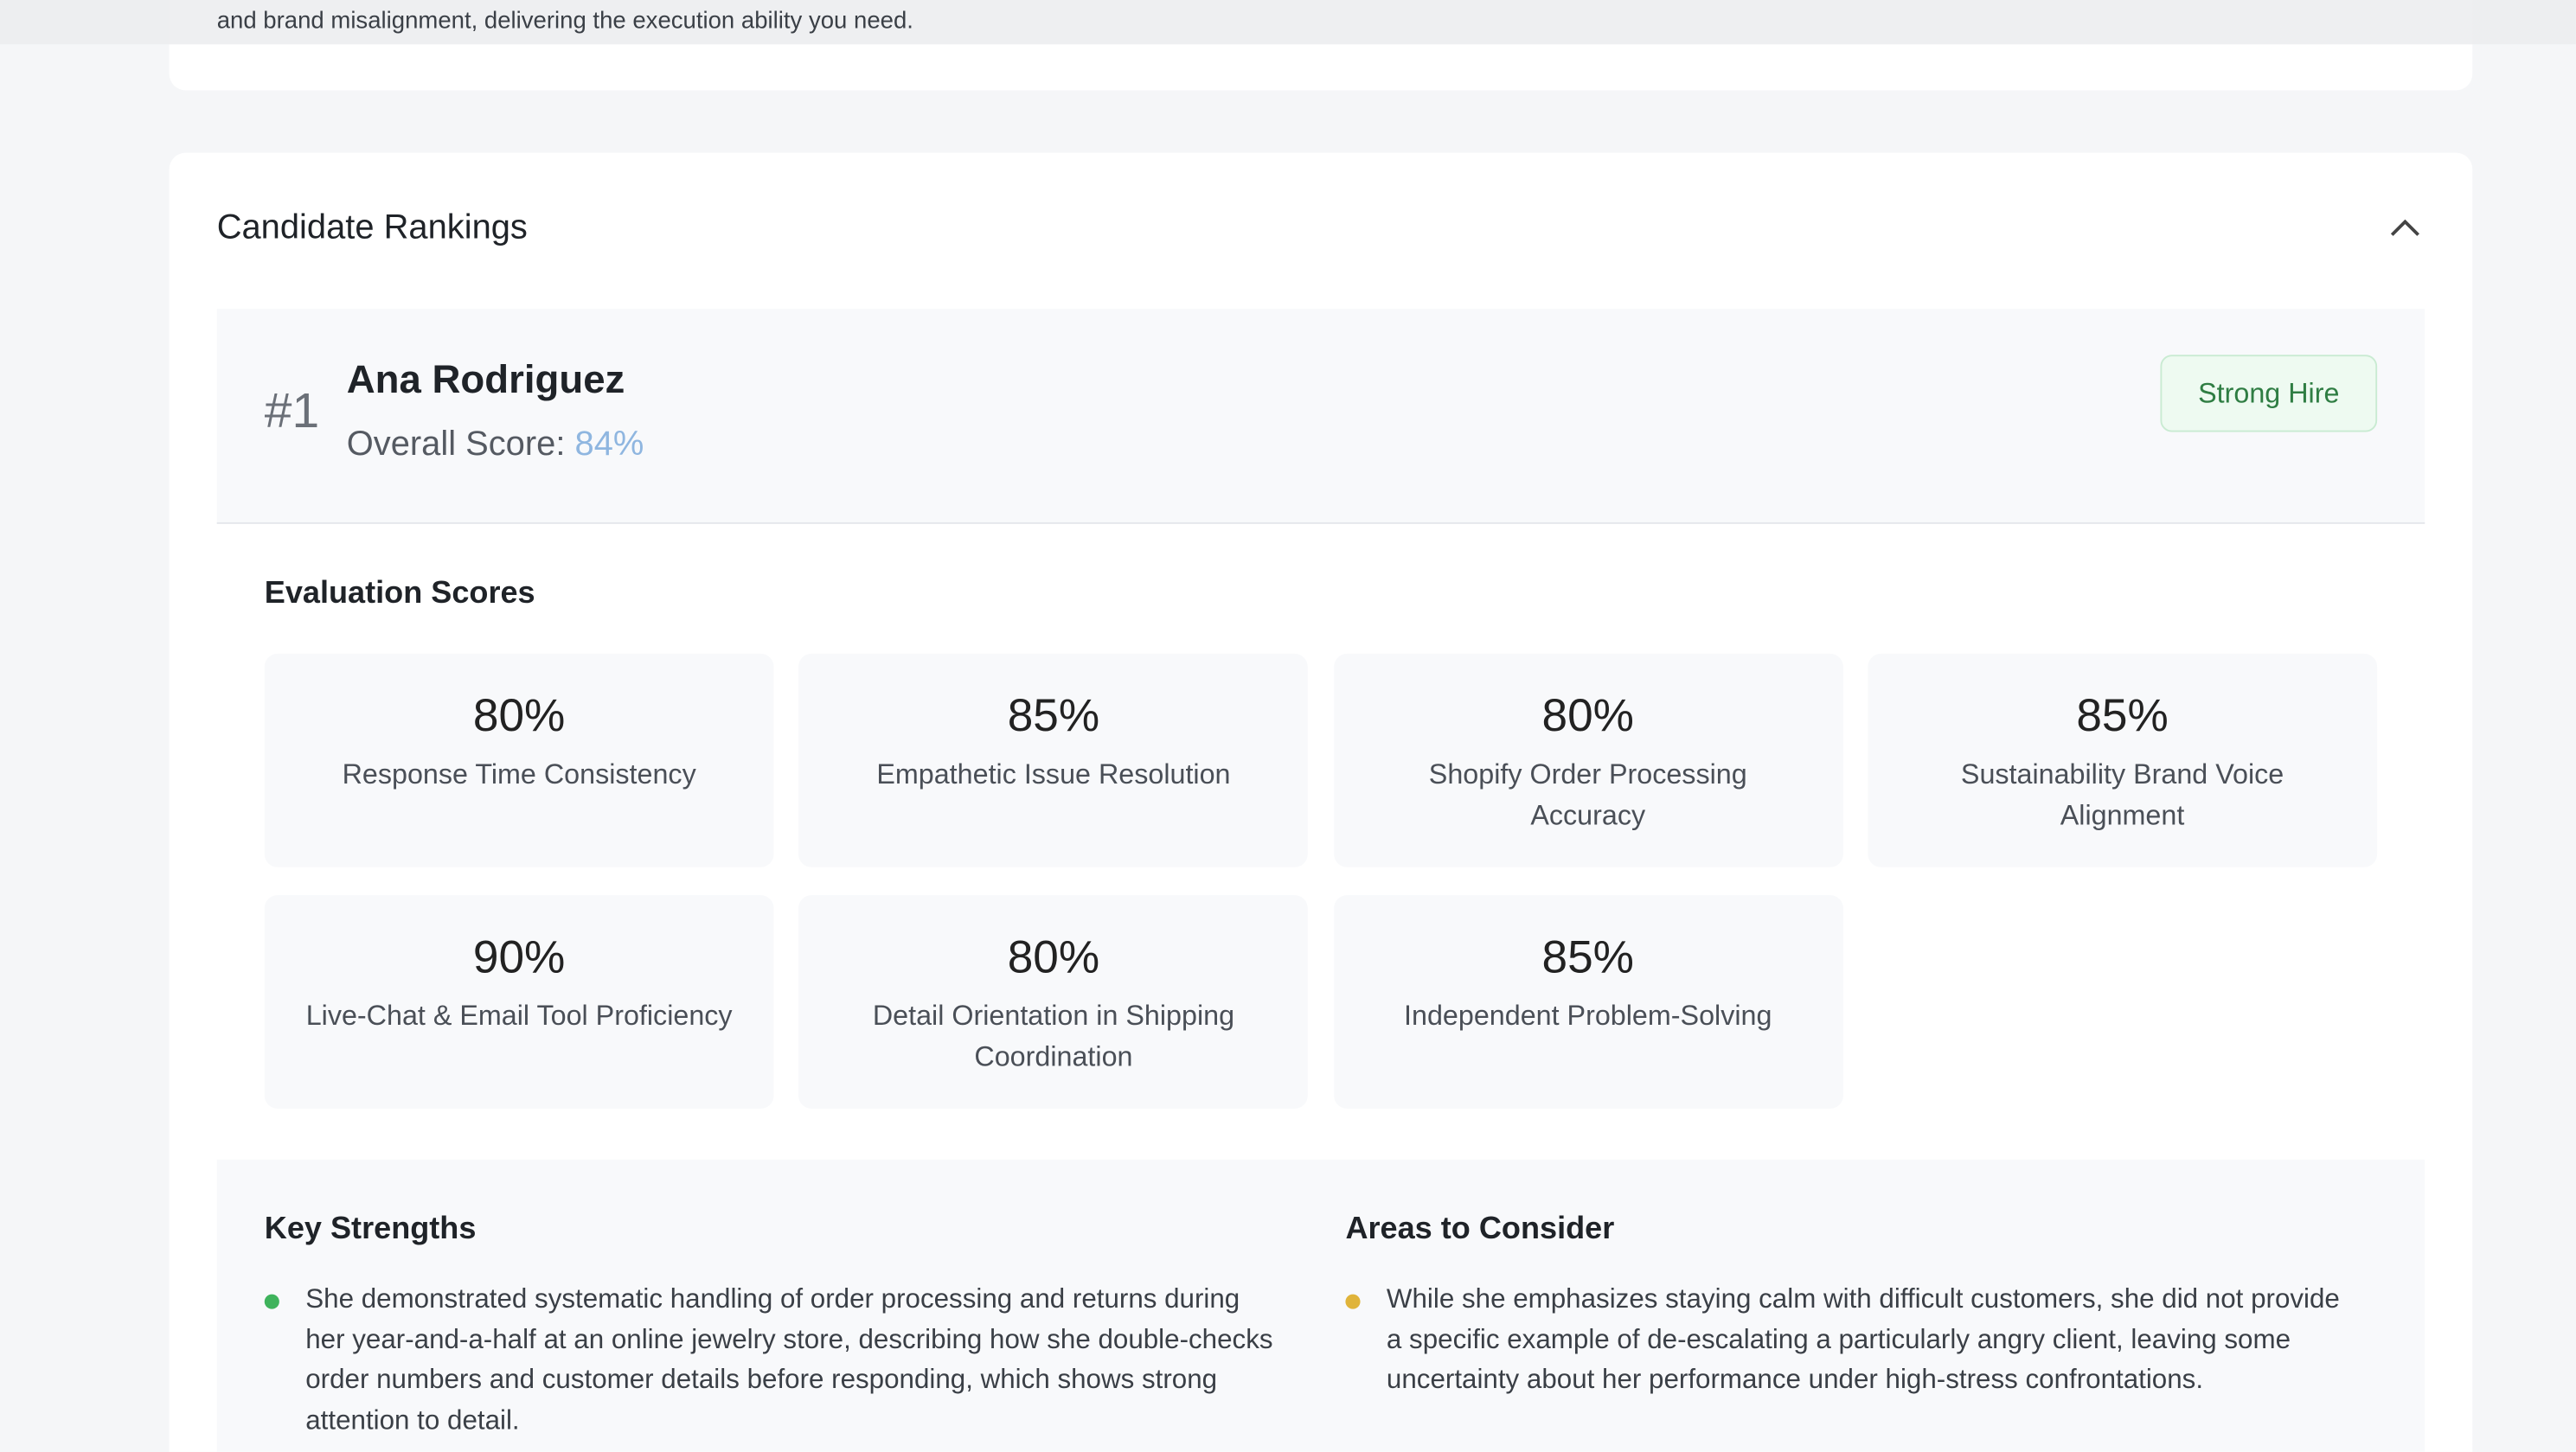 Image resolution: width=2576 pixels, height=1452 pixels. What do you see at coordinates (372, 227) in the screenshot?
I see `section-title: Candidate Rankings` at bounding box center [372, 227].